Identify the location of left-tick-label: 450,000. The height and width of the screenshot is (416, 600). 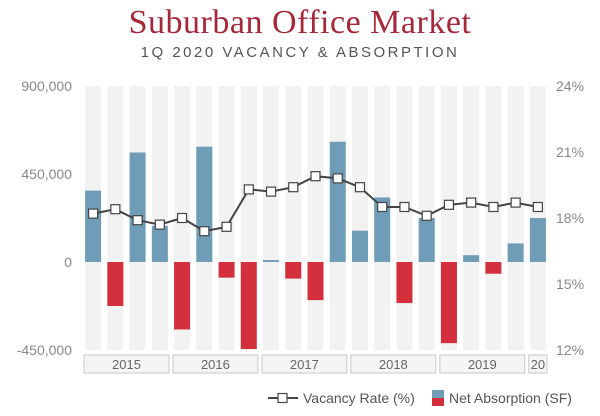
(46, 174).